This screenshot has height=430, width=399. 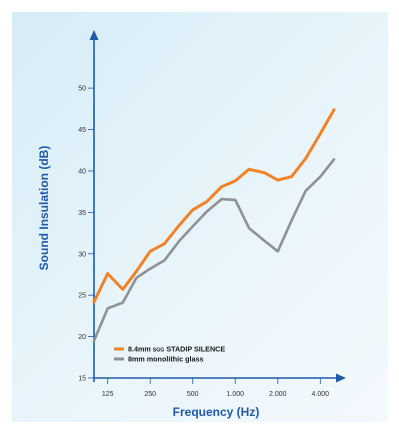 I want to click on x-tick-label: 250, so click(x=150, y=394).